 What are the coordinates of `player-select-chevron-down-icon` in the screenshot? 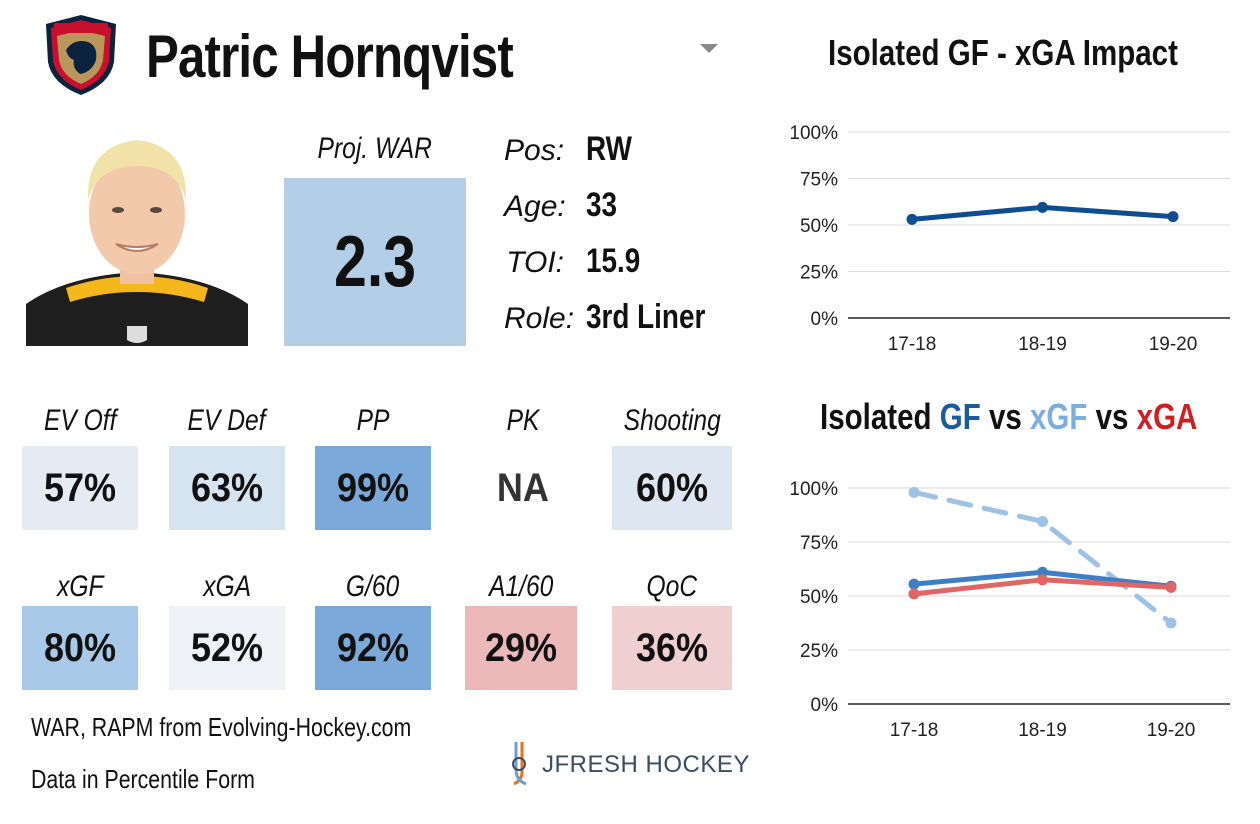 It's located at (709, 48).